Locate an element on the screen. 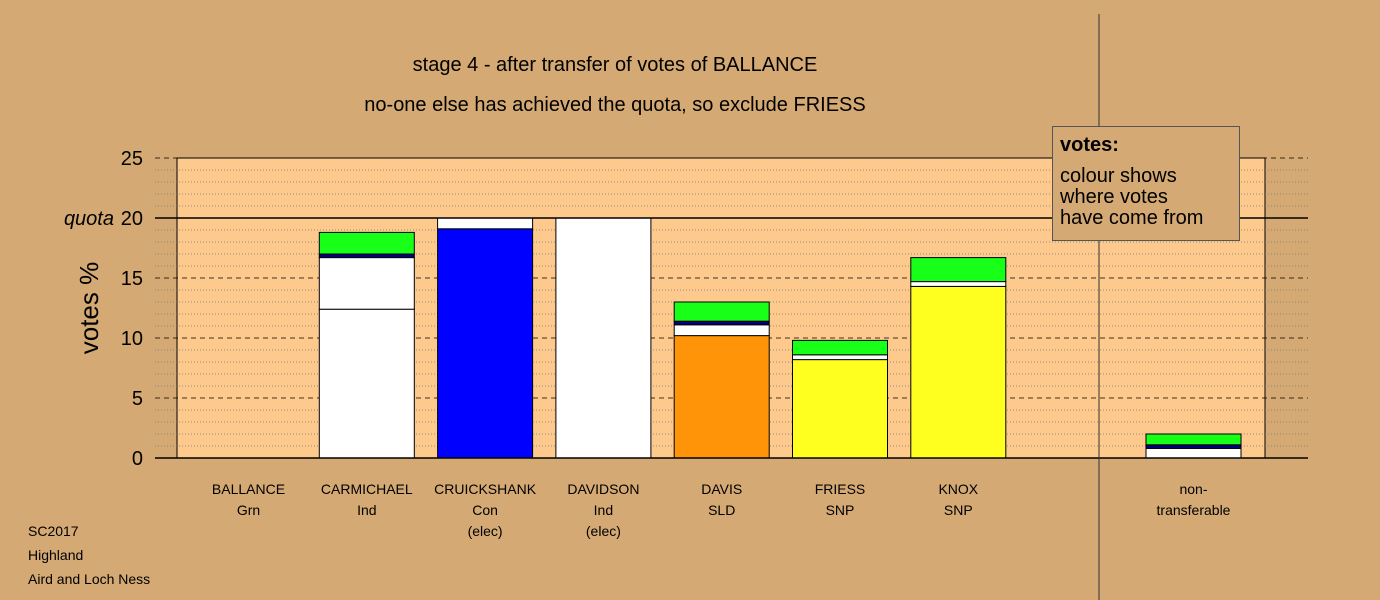 The width and height of the screenshot is (1380, 600). legend-line: where votes is located at coordinates (1114, 197).